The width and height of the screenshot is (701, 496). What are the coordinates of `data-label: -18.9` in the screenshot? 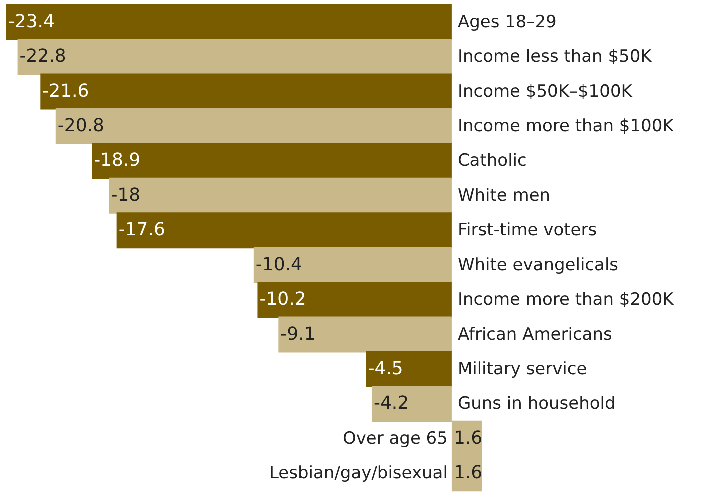 It's located at (117, 161).